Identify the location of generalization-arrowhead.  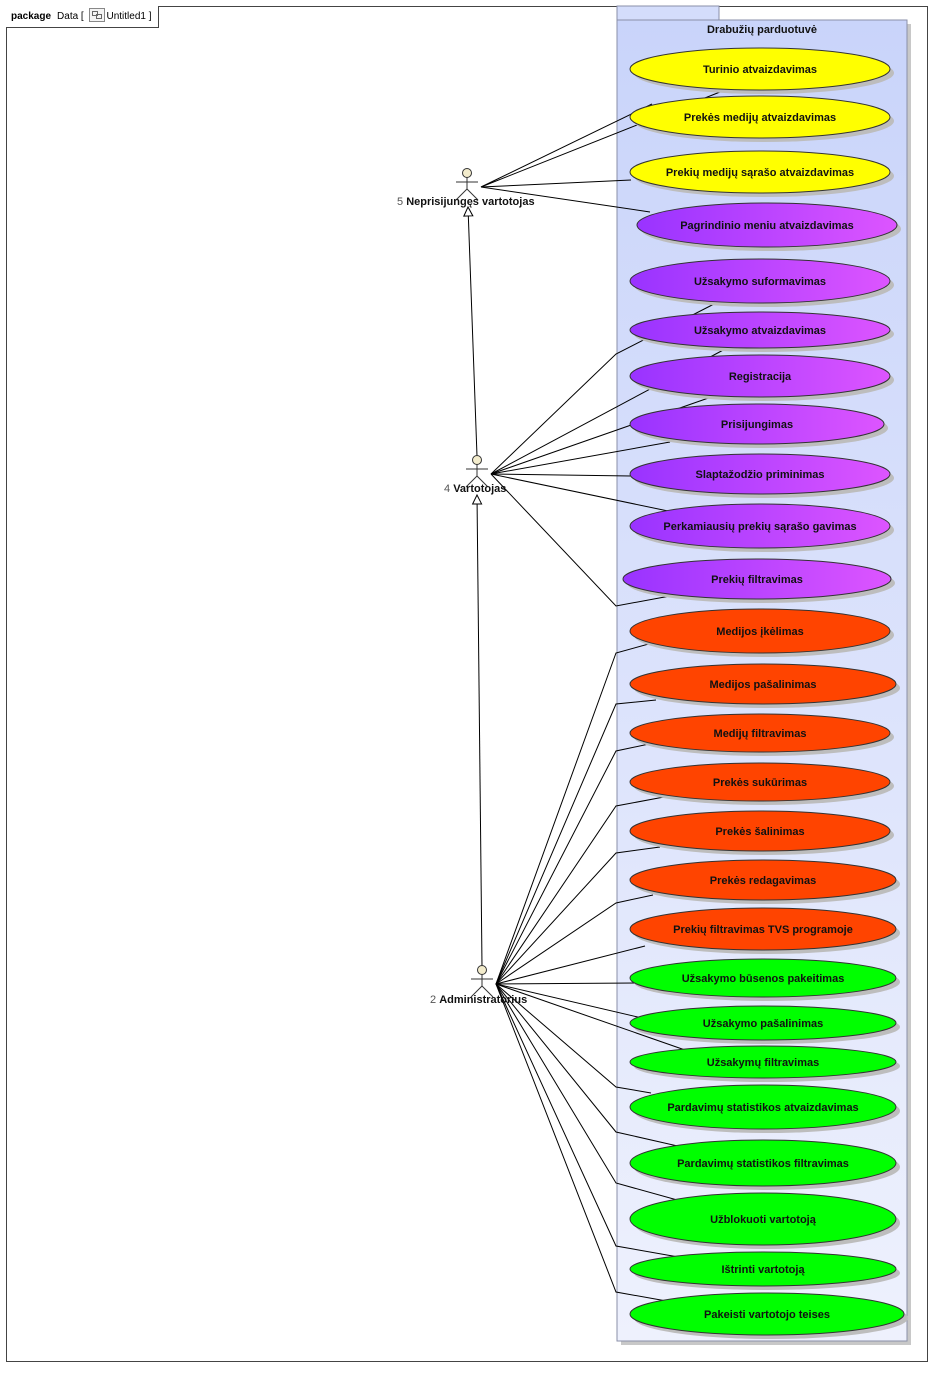
(468, 211).